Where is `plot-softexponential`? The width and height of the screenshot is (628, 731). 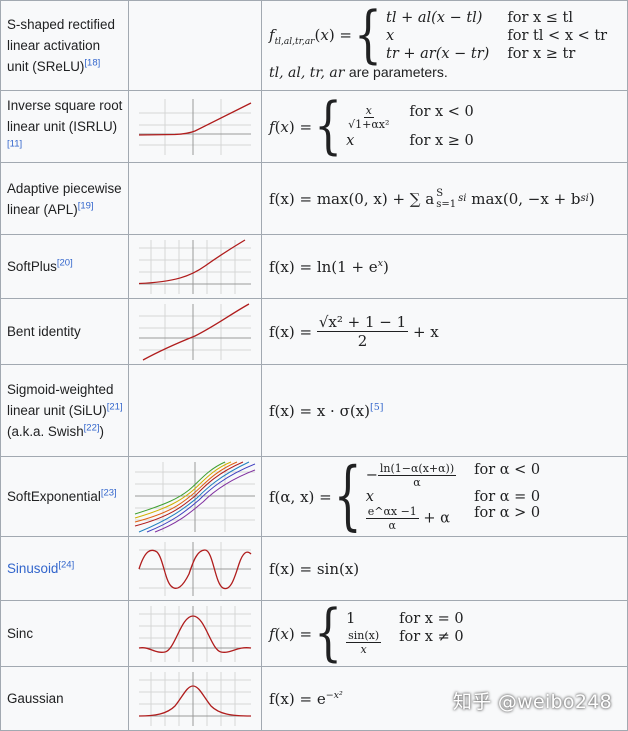
plot-softexponential is located at coordinates (195, 496).